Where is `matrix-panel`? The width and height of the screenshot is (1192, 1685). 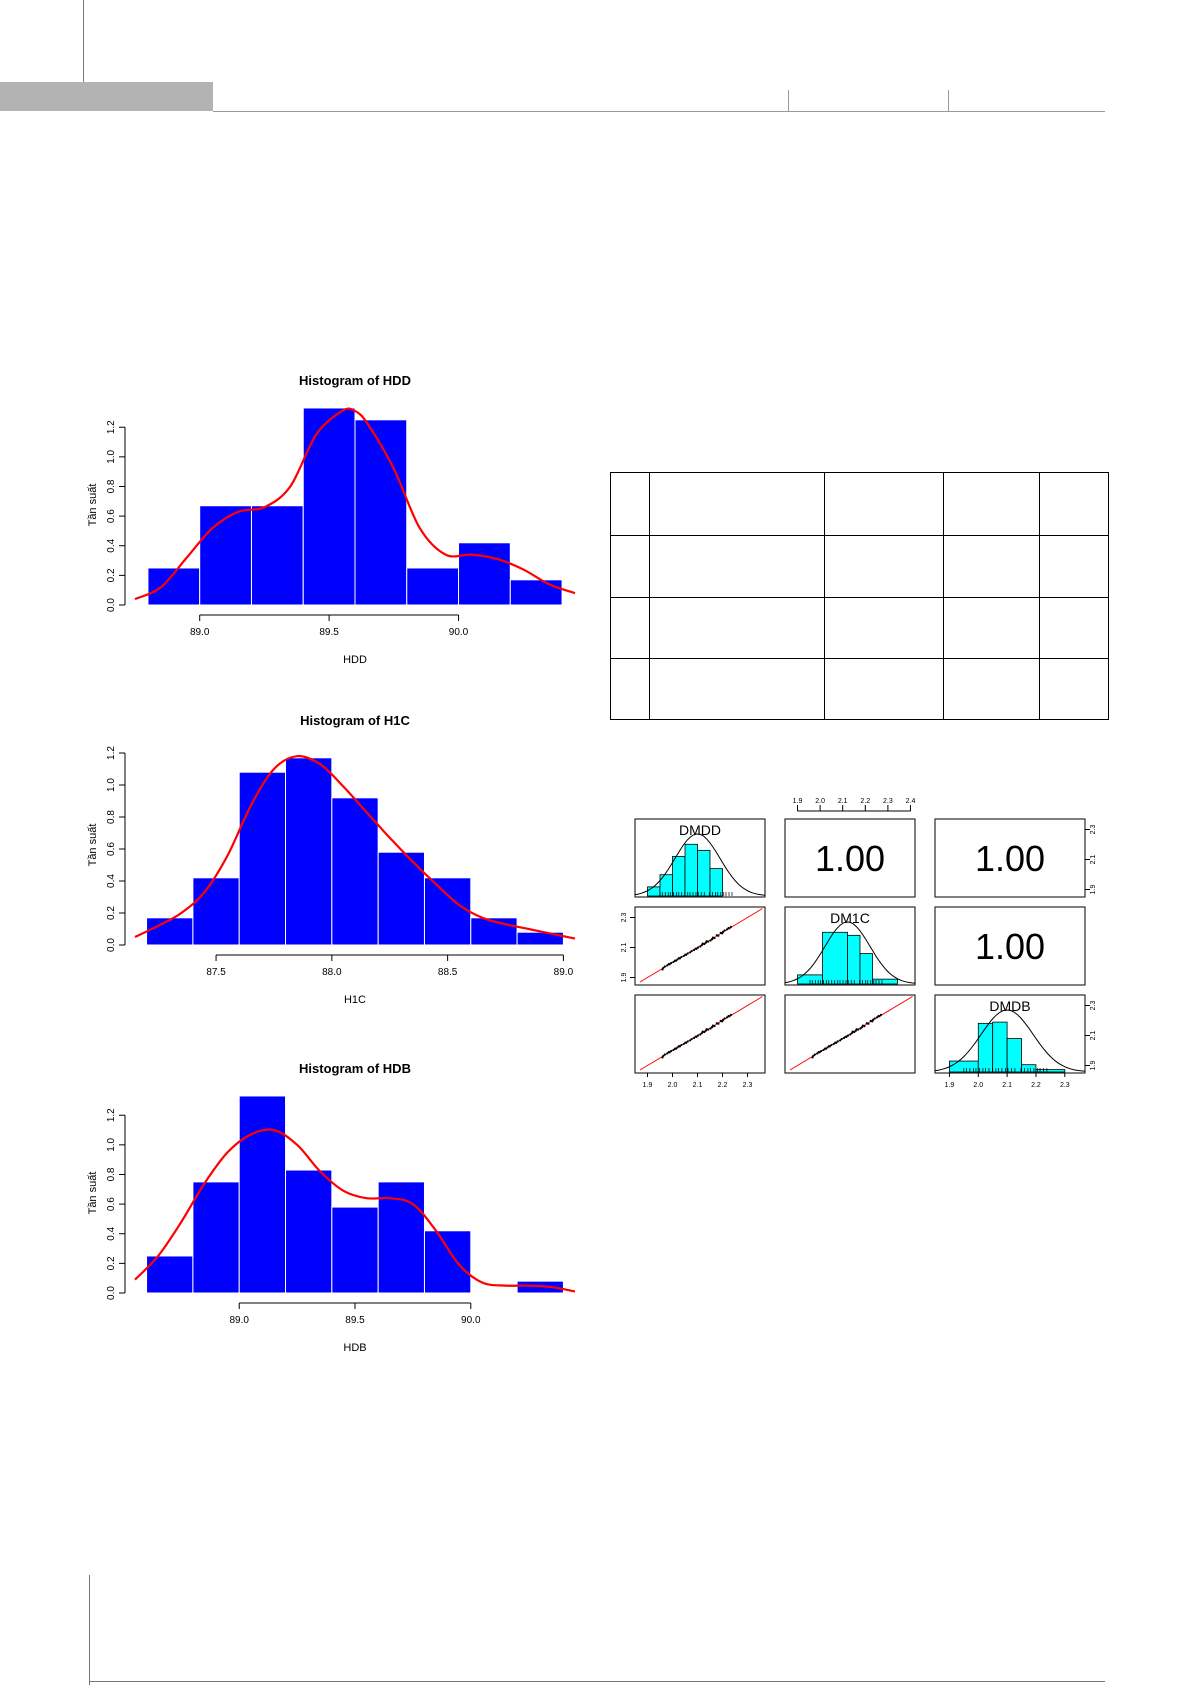 matrix-panel is located at coordinates (850, 858).